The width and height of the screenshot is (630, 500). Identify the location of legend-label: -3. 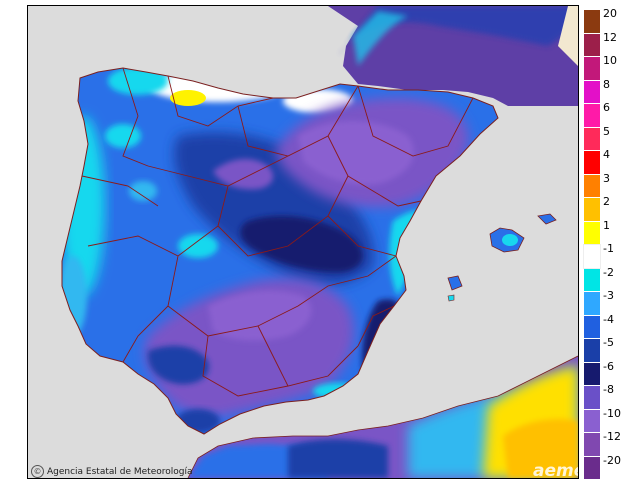
(608, 295).